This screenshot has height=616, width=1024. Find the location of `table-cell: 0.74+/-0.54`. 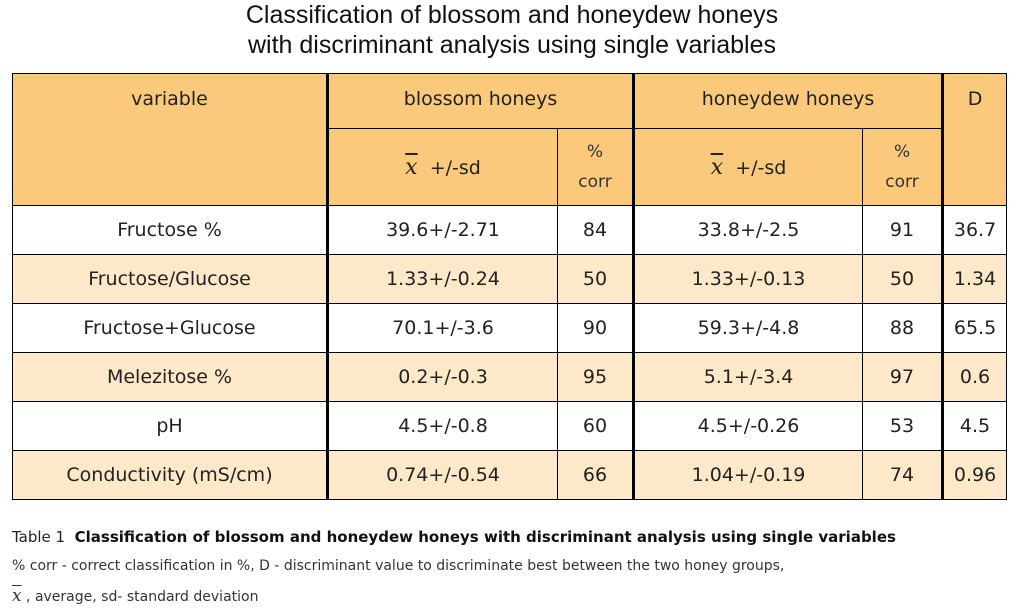

table-cell: 0.74+/-0.54 is located at coordinates (442, 475).